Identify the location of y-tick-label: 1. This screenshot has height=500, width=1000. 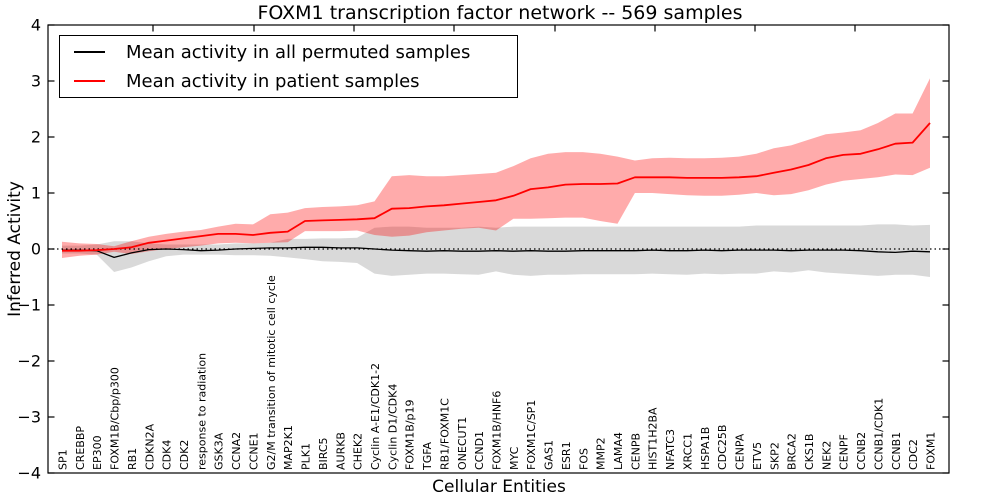
(36, 193).